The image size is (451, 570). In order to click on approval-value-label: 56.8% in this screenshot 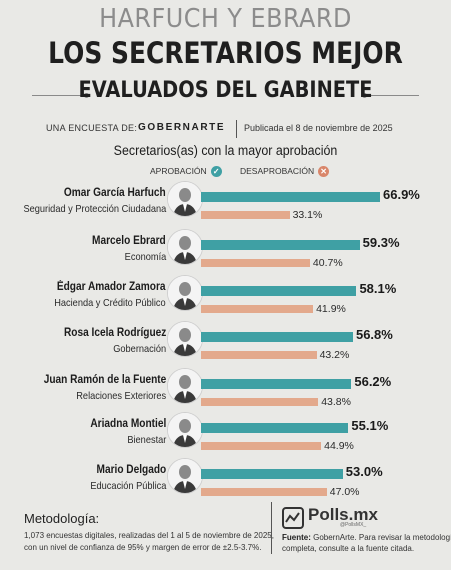, I will do `click(374, 334)`.